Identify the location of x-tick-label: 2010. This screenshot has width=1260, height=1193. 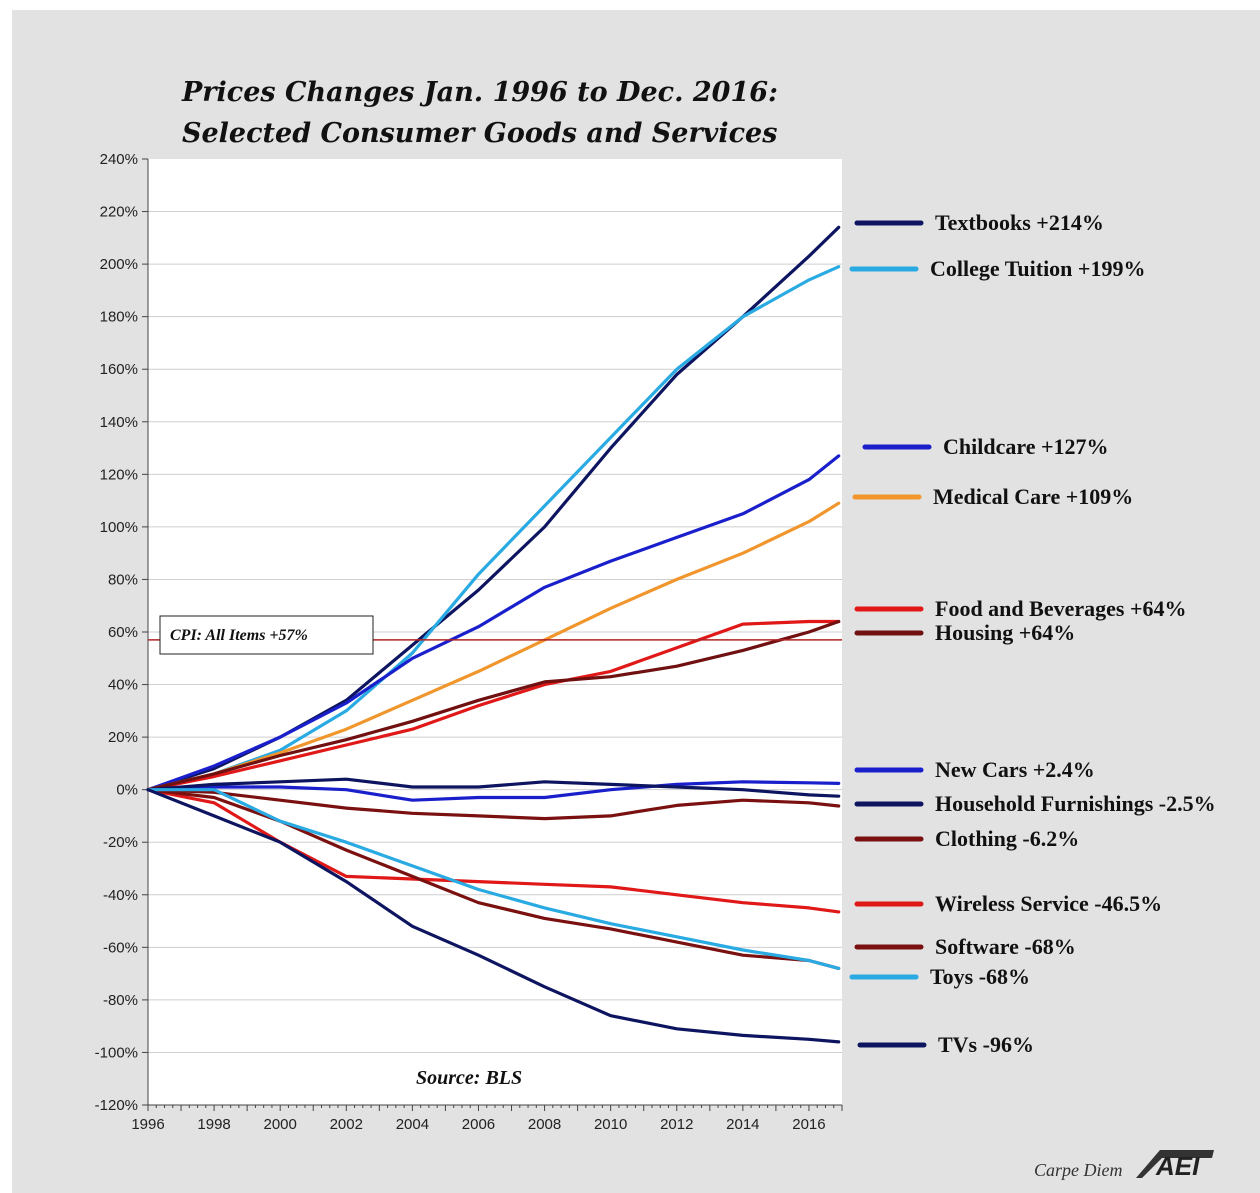
(610, 1124).